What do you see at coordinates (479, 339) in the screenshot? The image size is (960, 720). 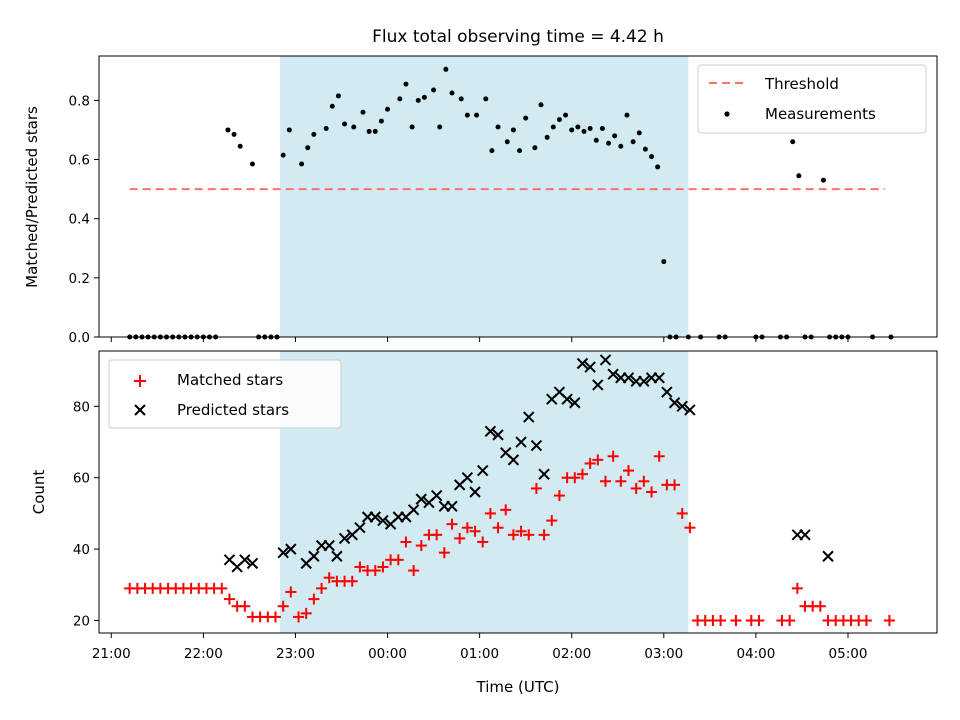 I see `top-x-ticks` at bounding box center [479, 339].